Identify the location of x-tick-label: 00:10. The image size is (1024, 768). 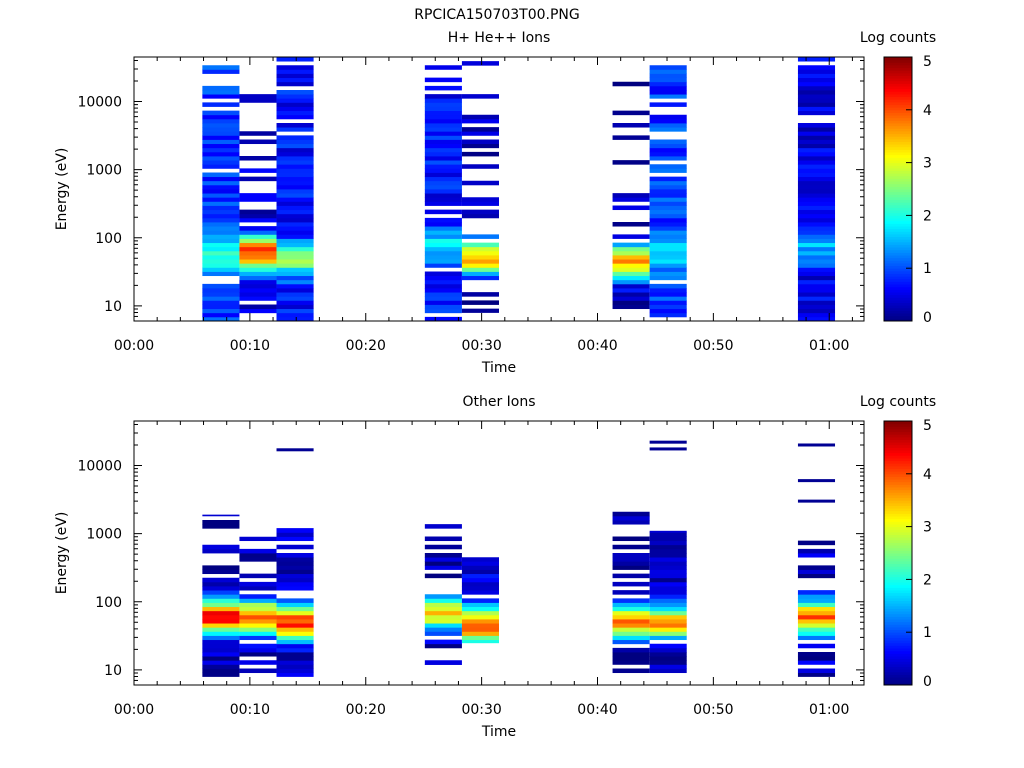
(250, 346).